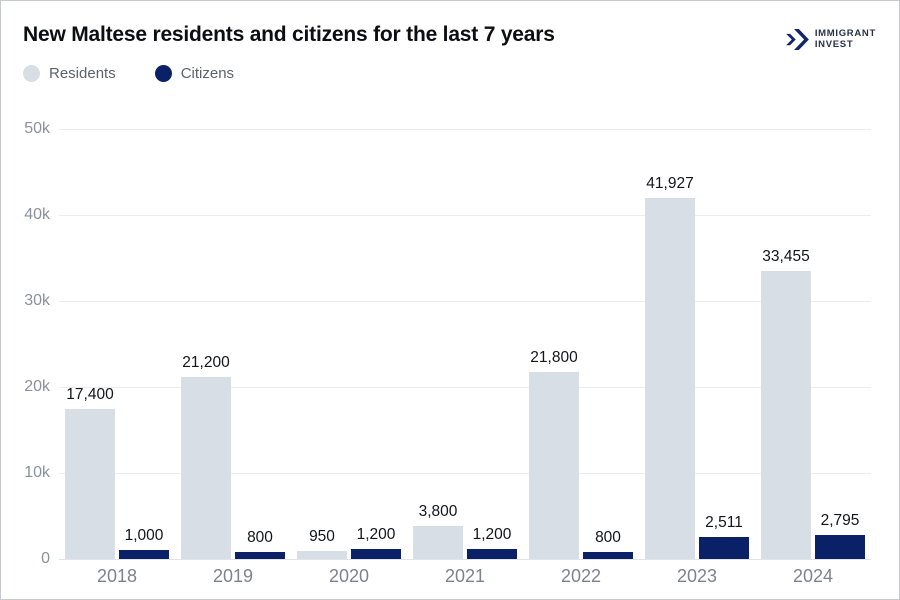 The image size is (900, 600). I want to click on immigrant-invest-logo: IMMIGRANT INVEST, so click(830, 39).